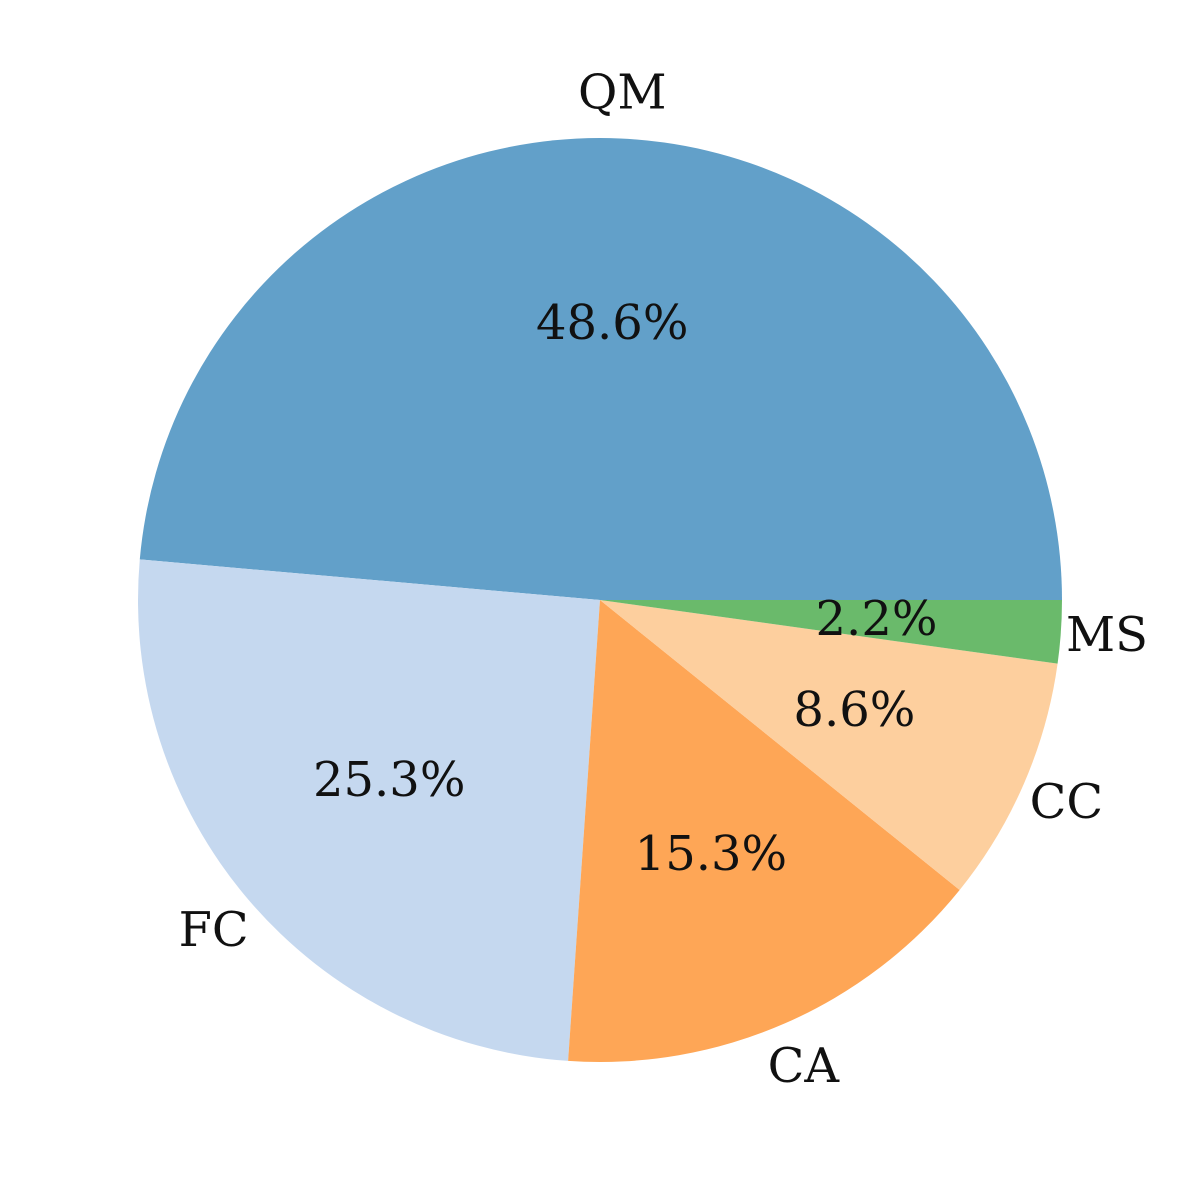 The image size is (1200, 1200). I want to click on pie-slice-cc, so click(829, 745).